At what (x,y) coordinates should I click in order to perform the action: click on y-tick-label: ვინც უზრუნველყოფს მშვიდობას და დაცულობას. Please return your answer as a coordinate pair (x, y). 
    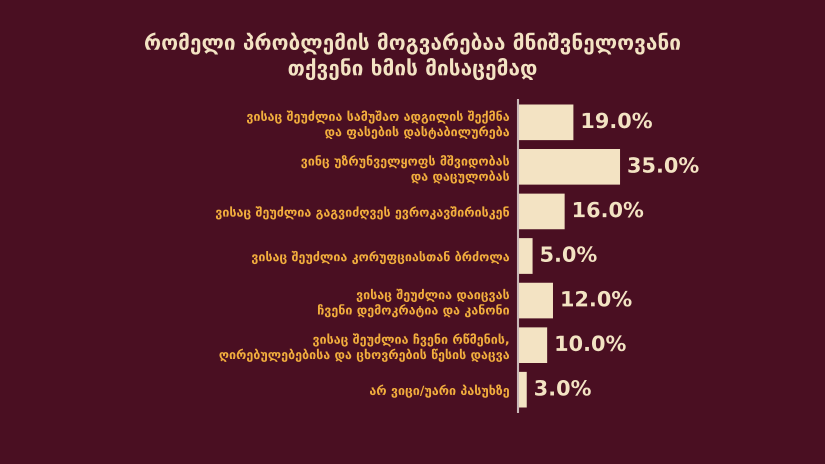
    Looking at the image, I should click on (405, 169).